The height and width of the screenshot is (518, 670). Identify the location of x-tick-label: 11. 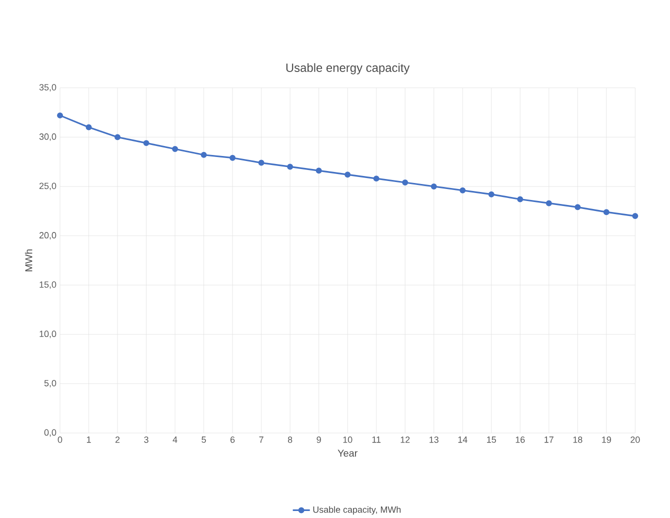
(376, 439).